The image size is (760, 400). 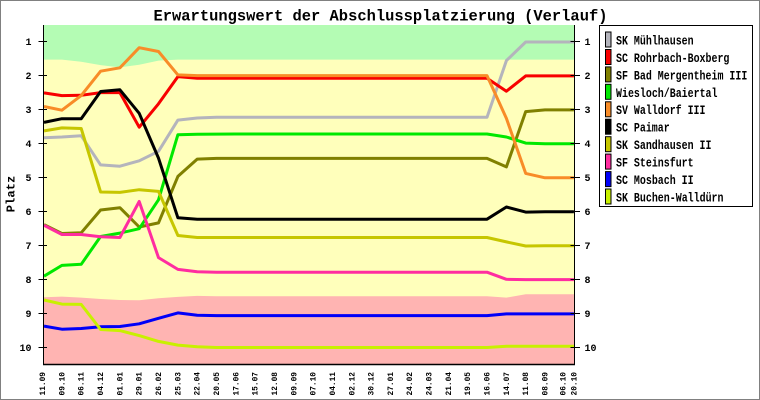 What do you see at coordinates (294, 384) in the screenshot?
I see `svg-text: 09.09` at bounding box center [294, 384].